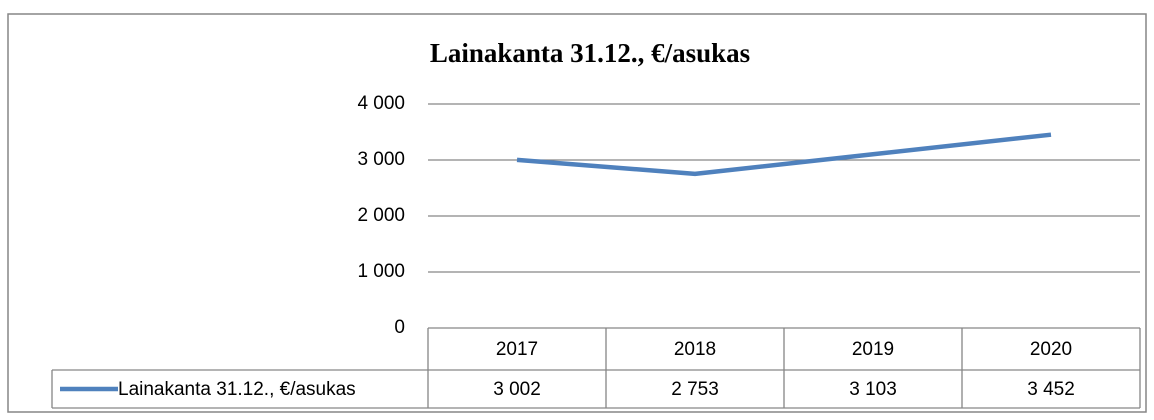 This screenshot has height=420, width=1154. What do you see at coordinates (381, 215) in the screenshot?
I see `y-tick-label: 2 000` at bounding box center [381, 215].